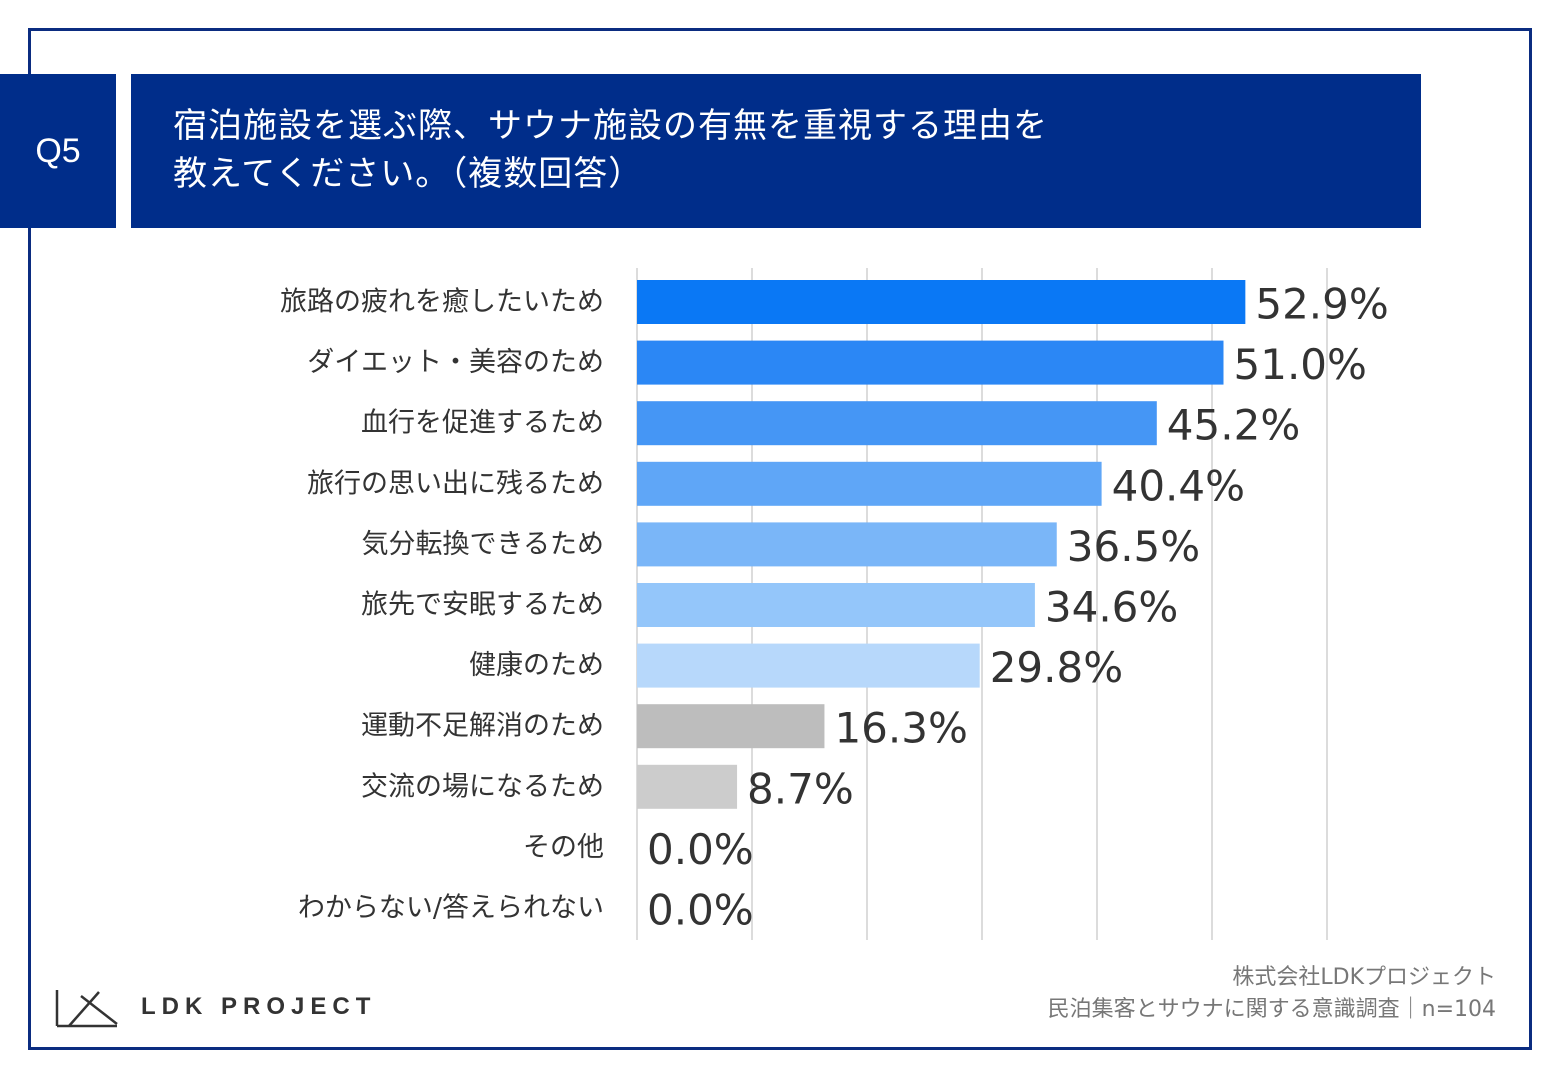  Describe the element at coordinates (1133, 546) in the screenshot. I see `value-label-5: 36.5%` at that location.